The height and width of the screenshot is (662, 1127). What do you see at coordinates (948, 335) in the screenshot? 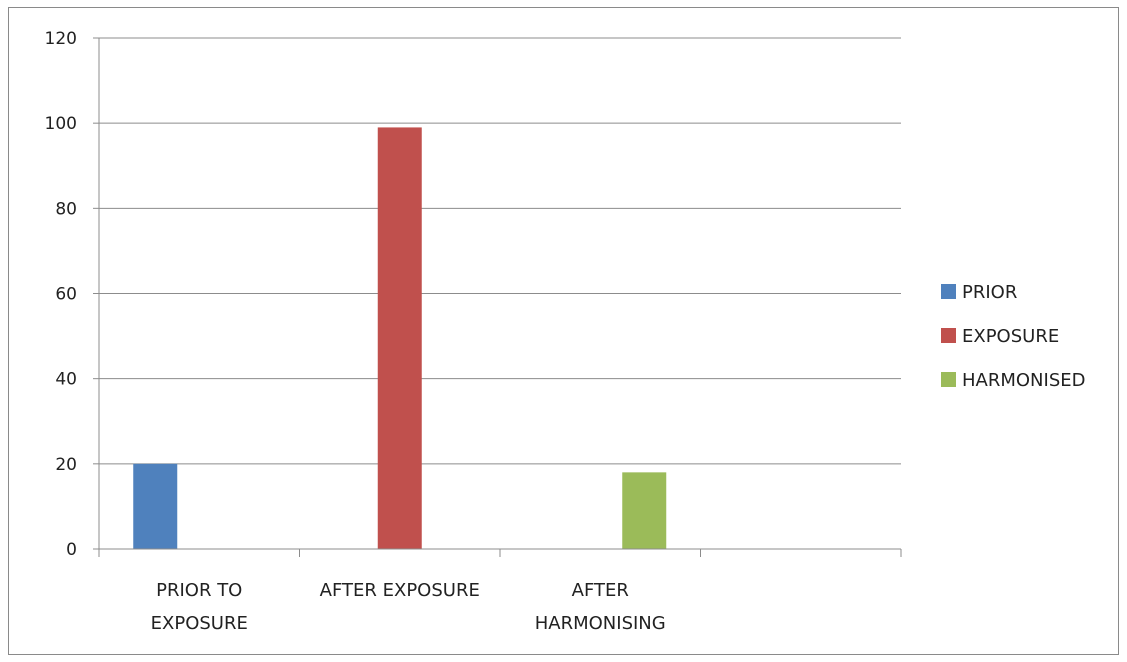
I see `legend-swatch-exposure` at bounding box center [948, 335].